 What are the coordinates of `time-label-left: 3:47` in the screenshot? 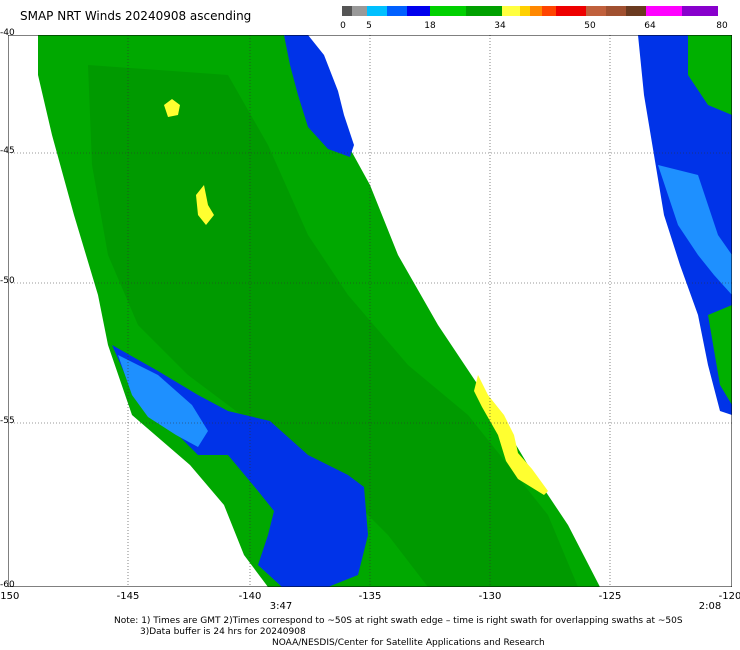 It's located at (281, 606).